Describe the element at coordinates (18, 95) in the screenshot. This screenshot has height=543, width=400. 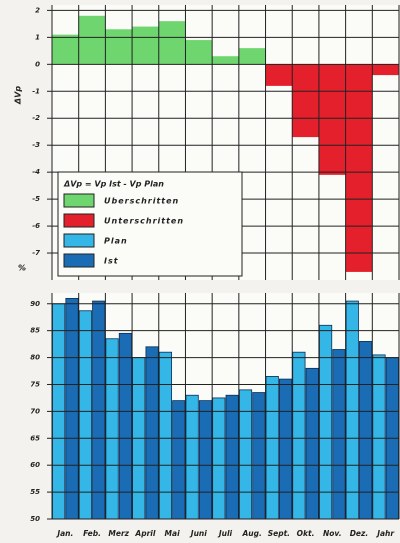
I see `y-axis-label: ΔVp` at that location.